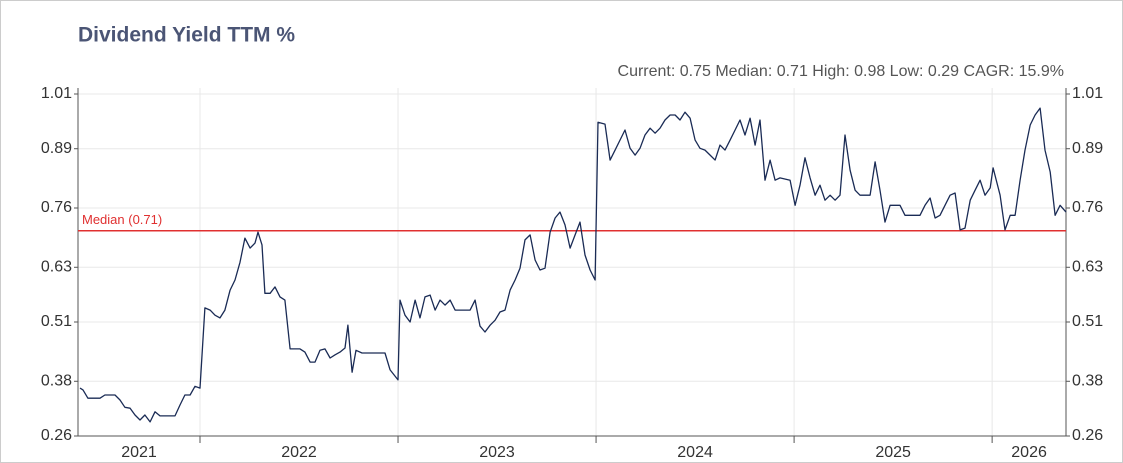 This screenshot has height=463, width=1123. I want to click on chart-title: Dividend Yield TTM %, so click(186, 35).